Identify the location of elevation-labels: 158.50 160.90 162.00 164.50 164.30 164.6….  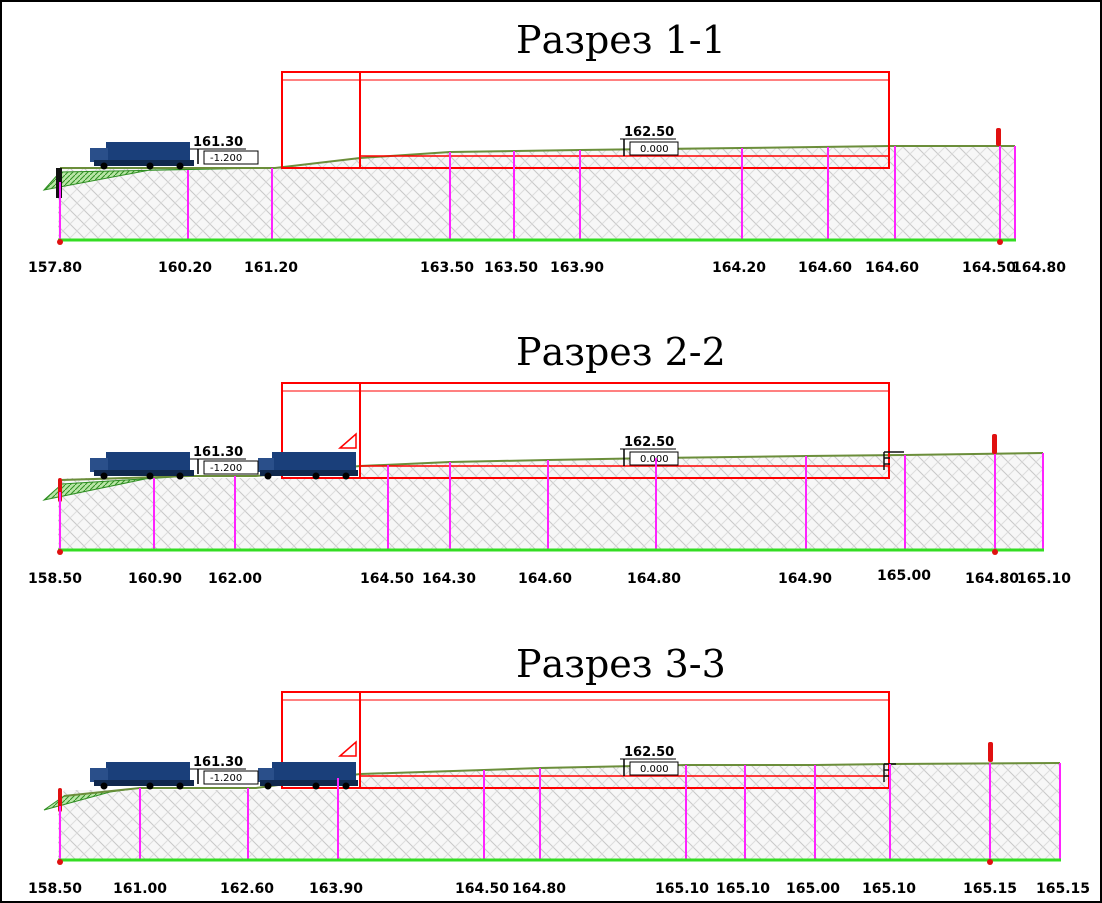
(549, 577).